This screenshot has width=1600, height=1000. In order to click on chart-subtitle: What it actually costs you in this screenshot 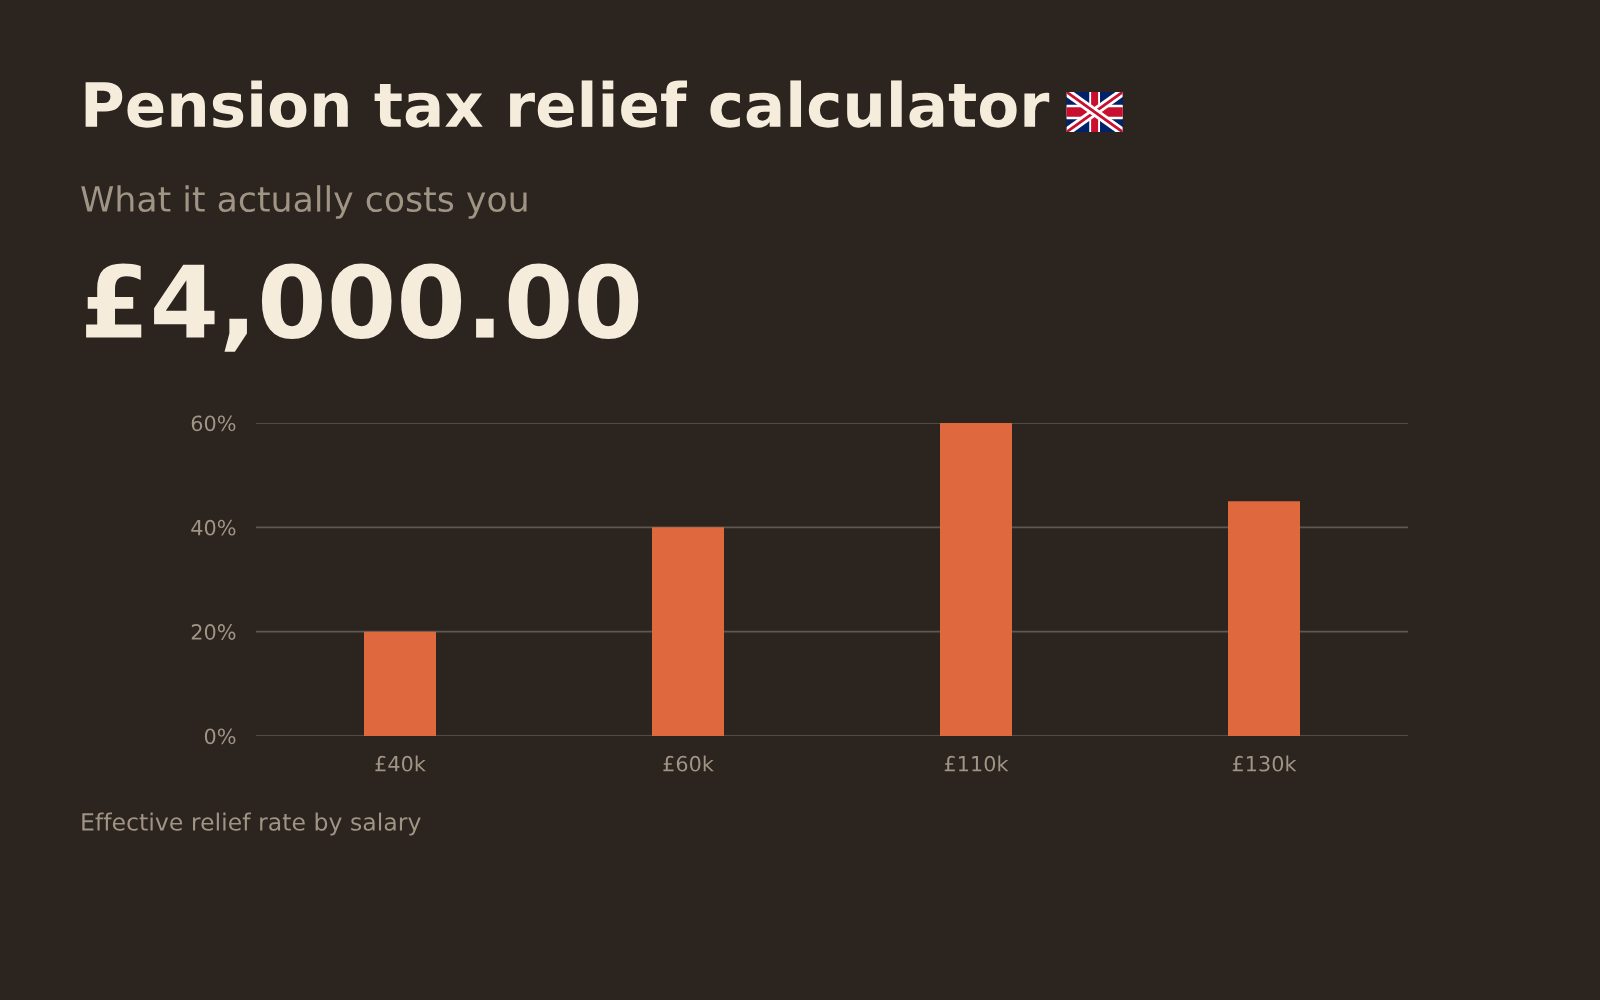, I will do `click(304, 202)`.